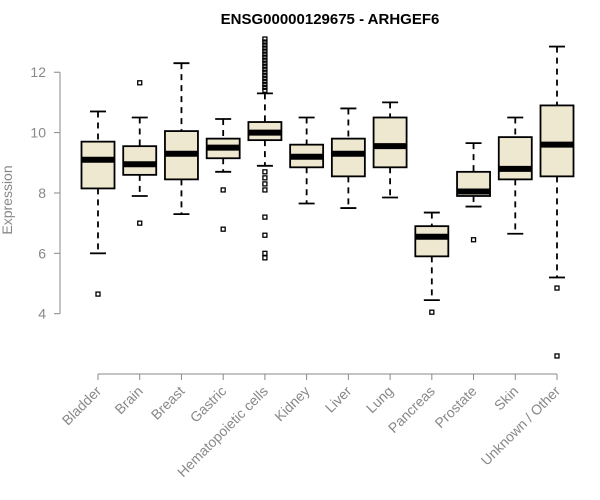 This screenshot has height=500, width=600. Describe the element at coordinates (98, 203) in the screenshot. I see `box-bladder` at that location.